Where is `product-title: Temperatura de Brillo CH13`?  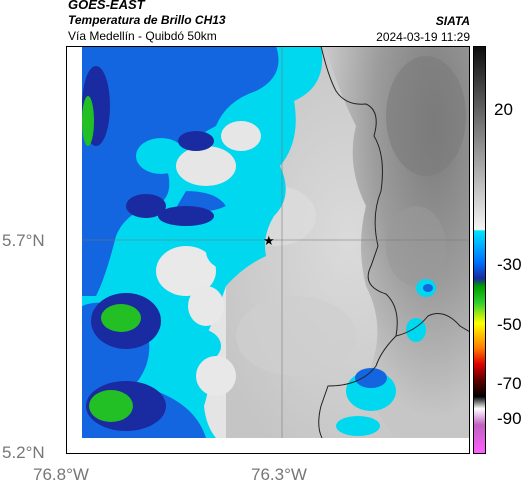
product-title: Temperatura de Brillo CH13 is located at coordinates (147, 20).